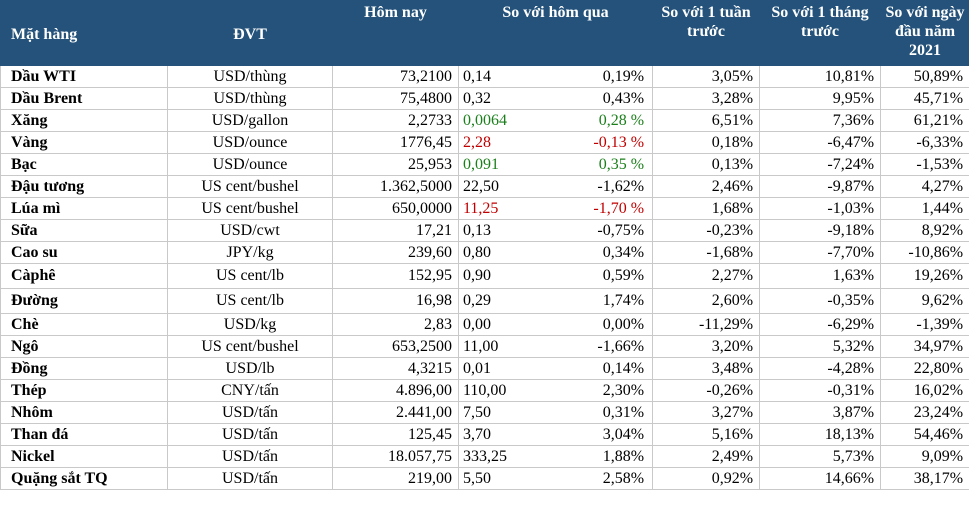 The height and width of the screenshot is (505, 969). I want to click on cell-week: 6,51%, so click(706, 120).